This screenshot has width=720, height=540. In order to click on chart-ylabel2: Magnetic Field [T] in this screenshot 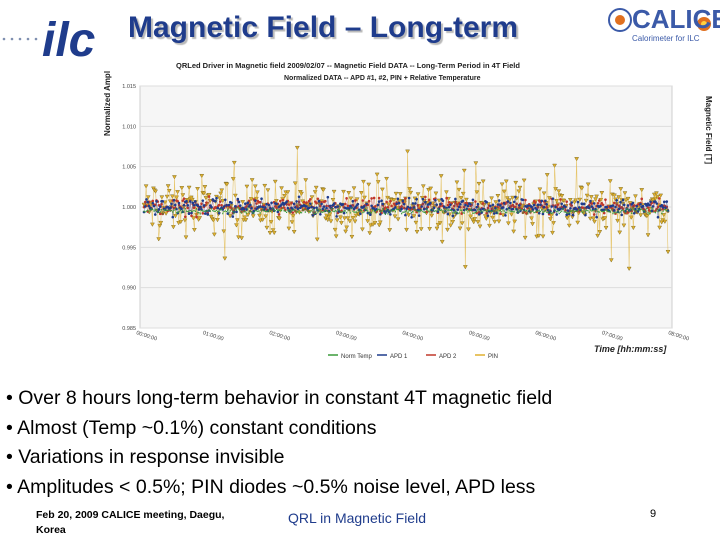, I will do `click(708, 130)`.